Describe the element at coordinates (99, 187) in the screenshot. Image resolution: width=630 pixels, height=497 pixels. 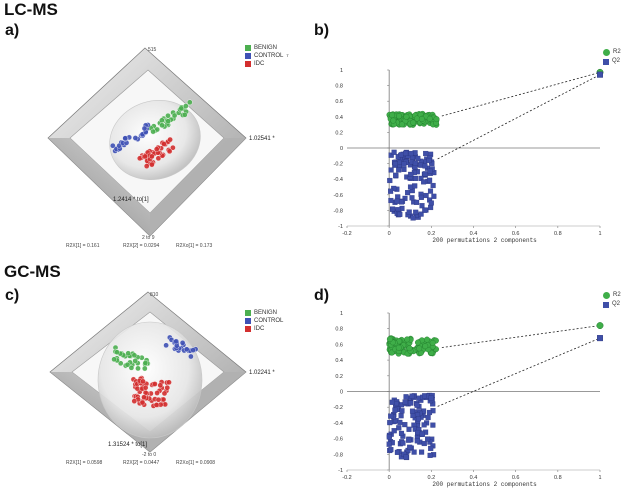
I see `plot-a-wall-left` at that location.